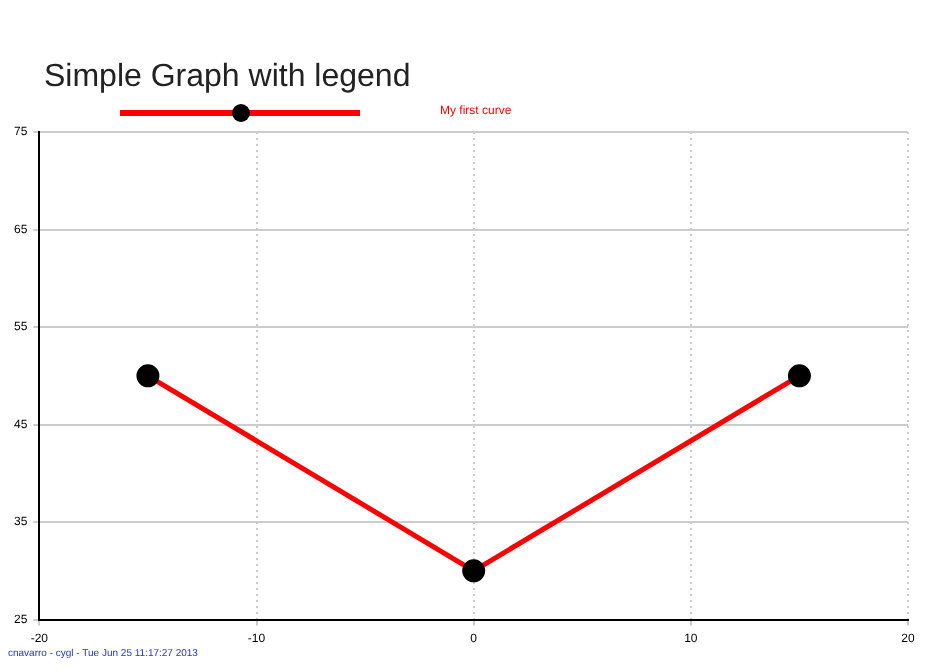 Image resolution: width=948 pixels, height=670 pixels. What do you see at coordinates (227, 78) in the screenshot?
I see `chart-title: Simple Graph with legend` at bounding box center [227, 78].